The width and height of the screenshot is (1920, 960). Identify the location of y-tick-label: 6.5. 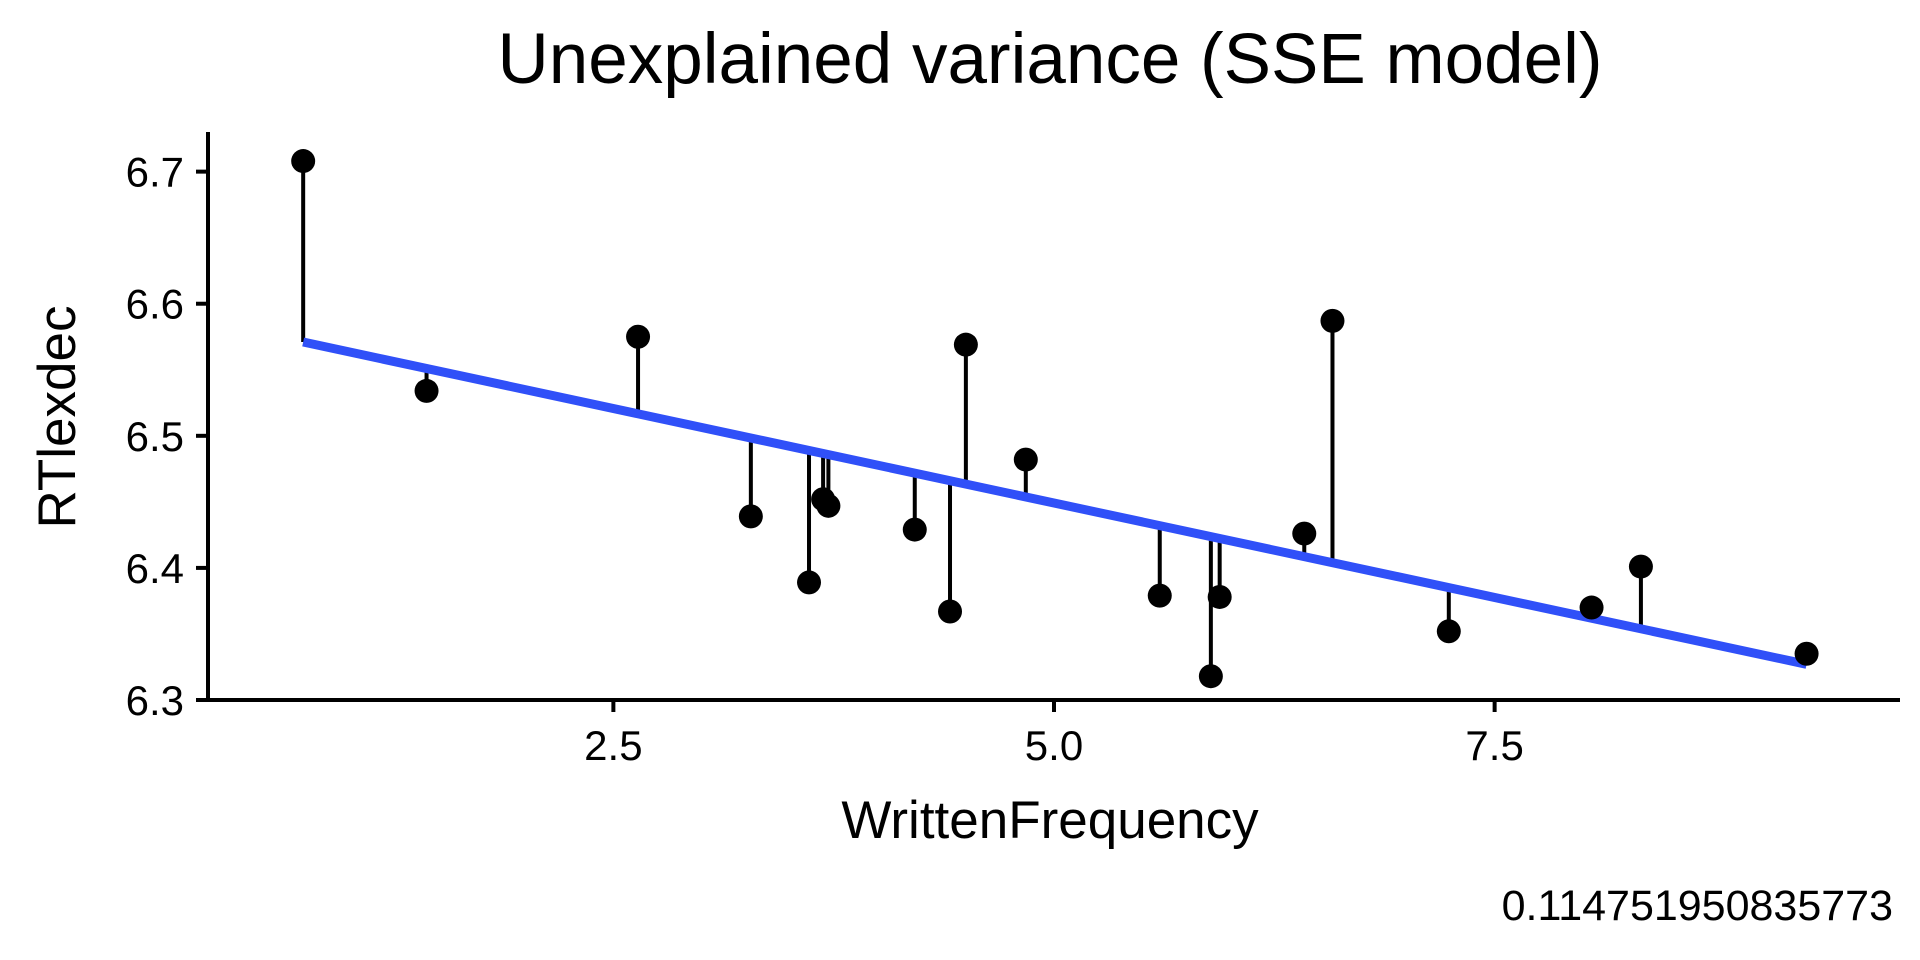
(155, 436).